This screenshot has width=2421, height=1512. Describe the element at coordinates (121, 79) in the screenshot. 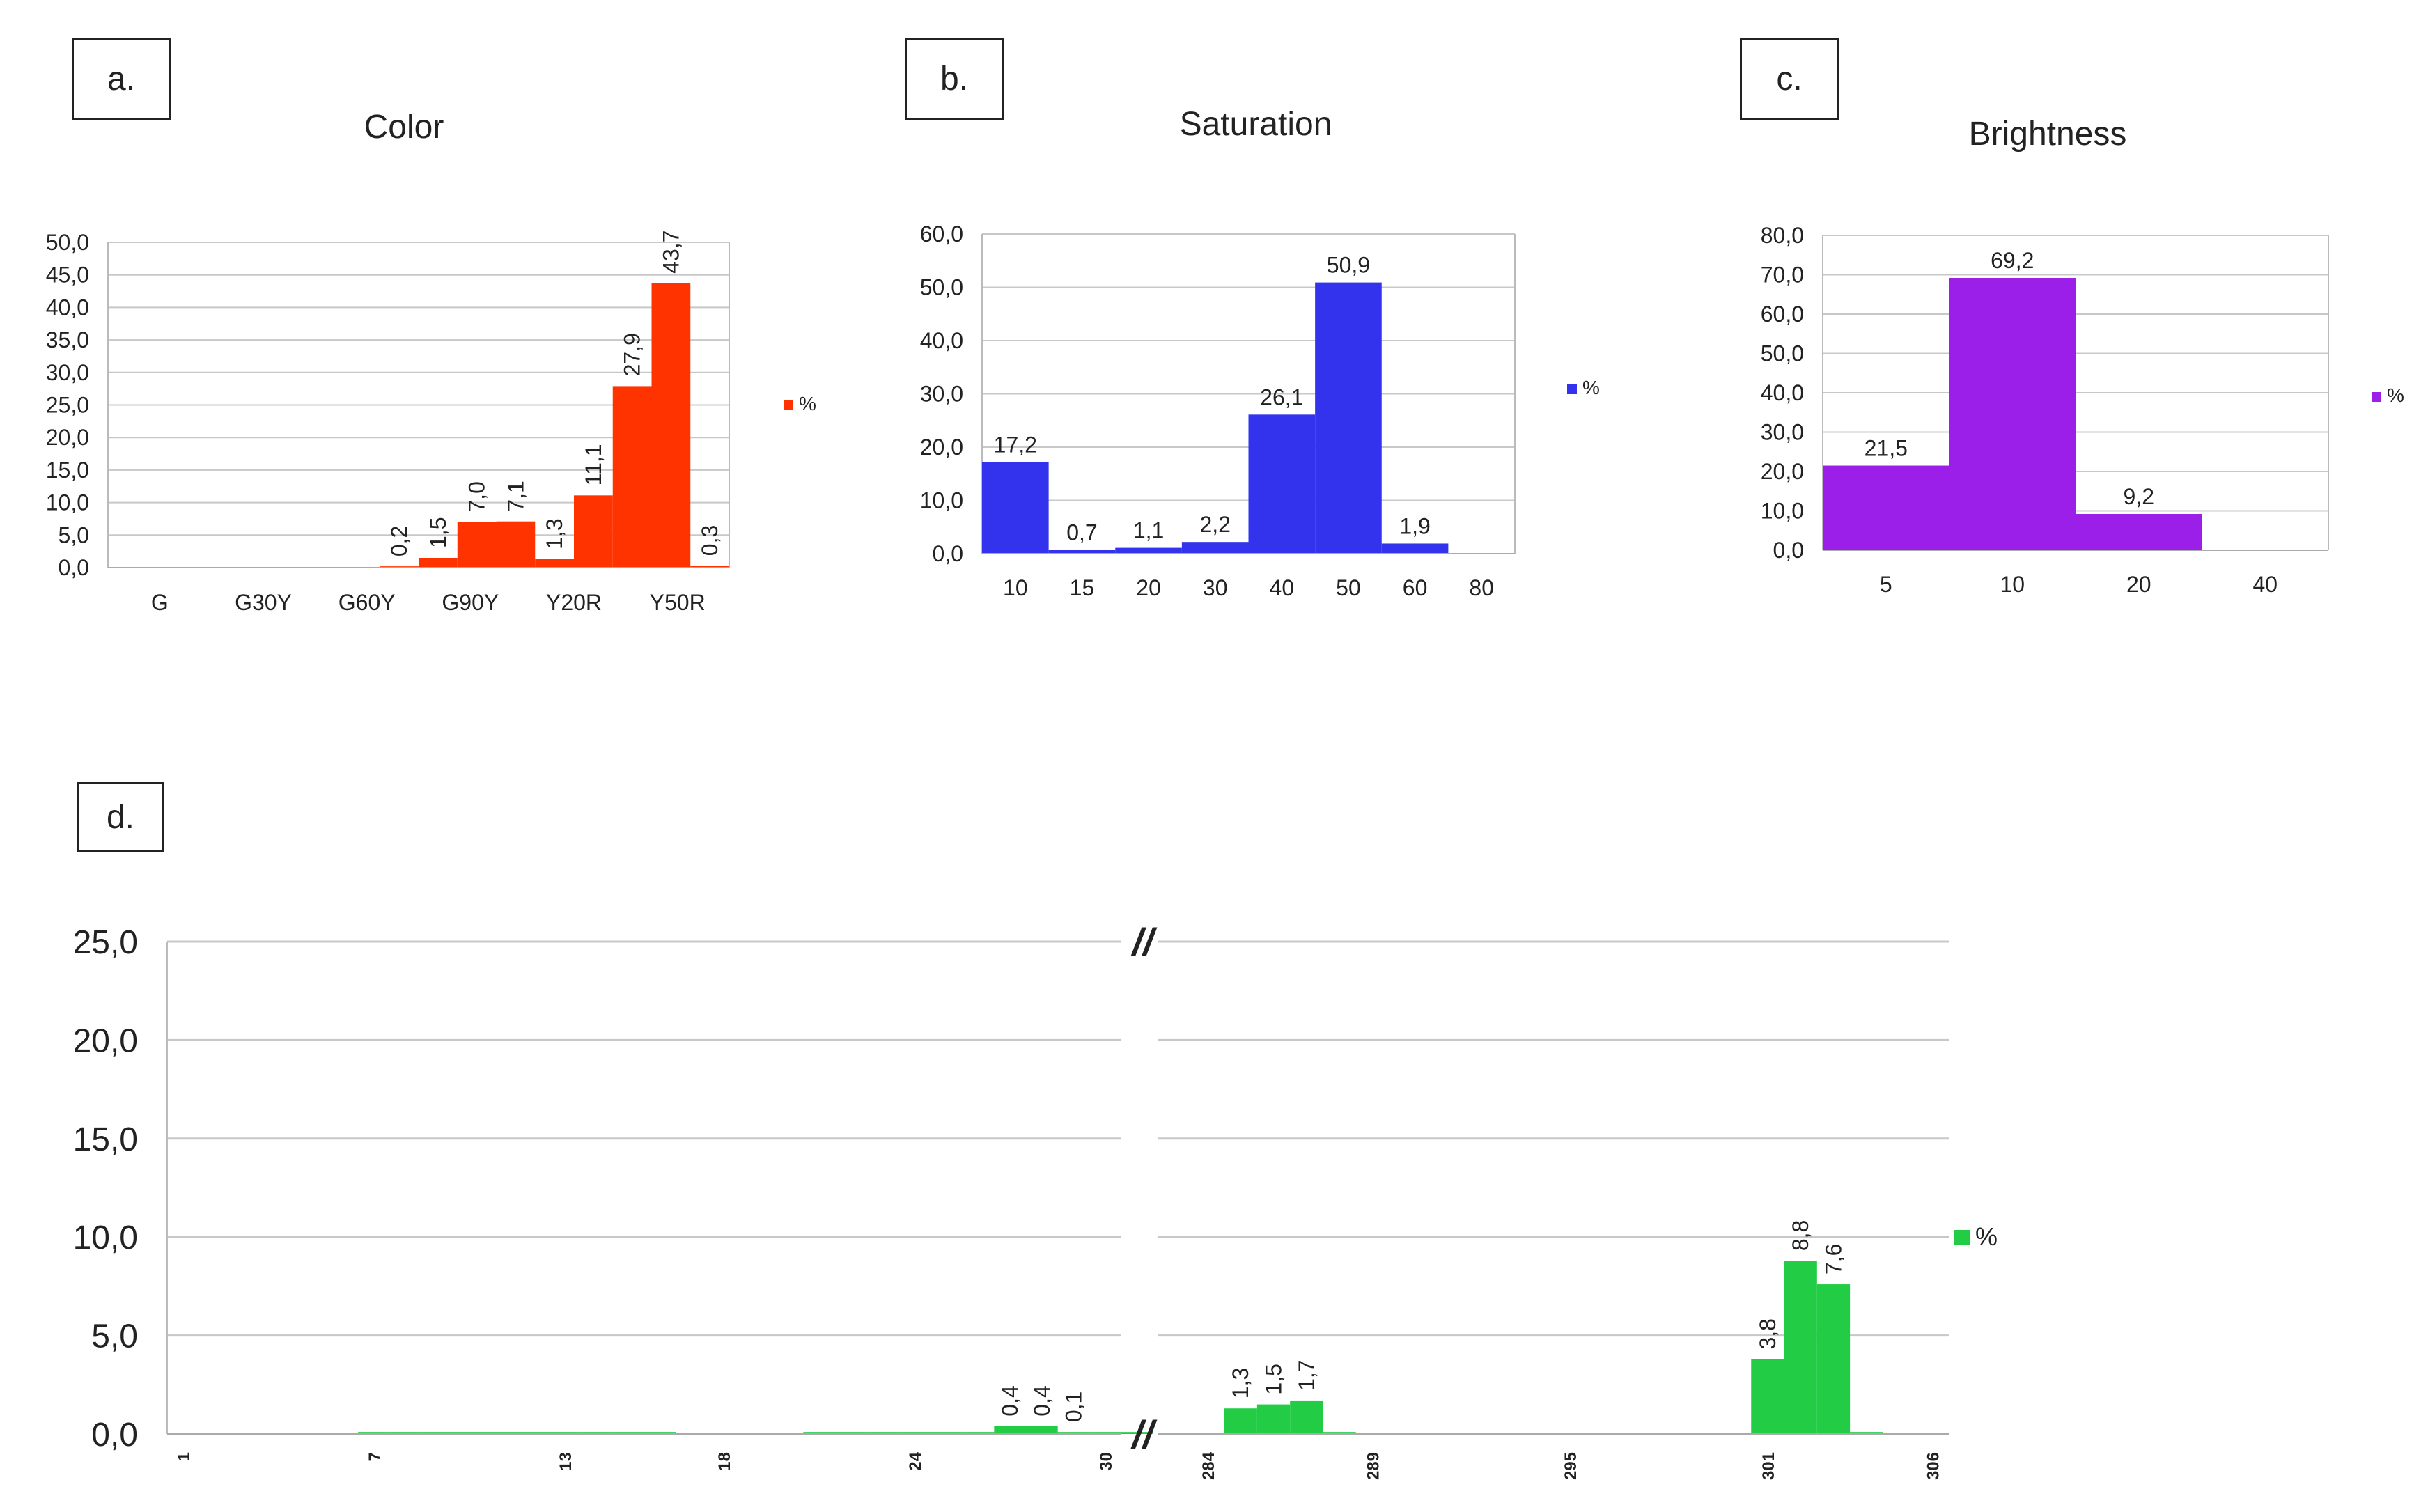

I see `panel-label-a: a.` at that location.